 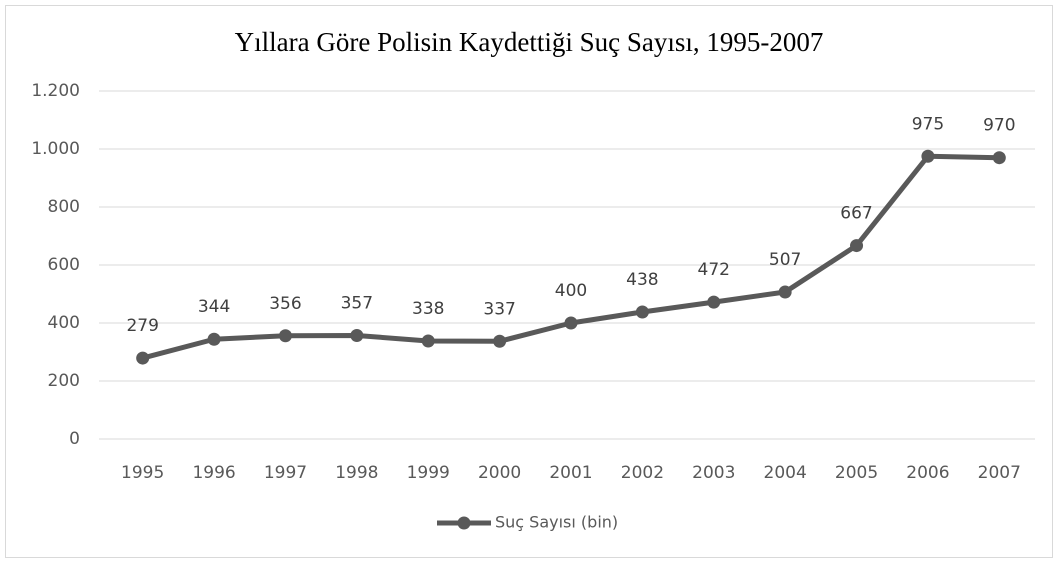 What do you see at coordinates (285, 304) in the screenshot?
I see `data-label: 356` at bounding box center [285, 304].